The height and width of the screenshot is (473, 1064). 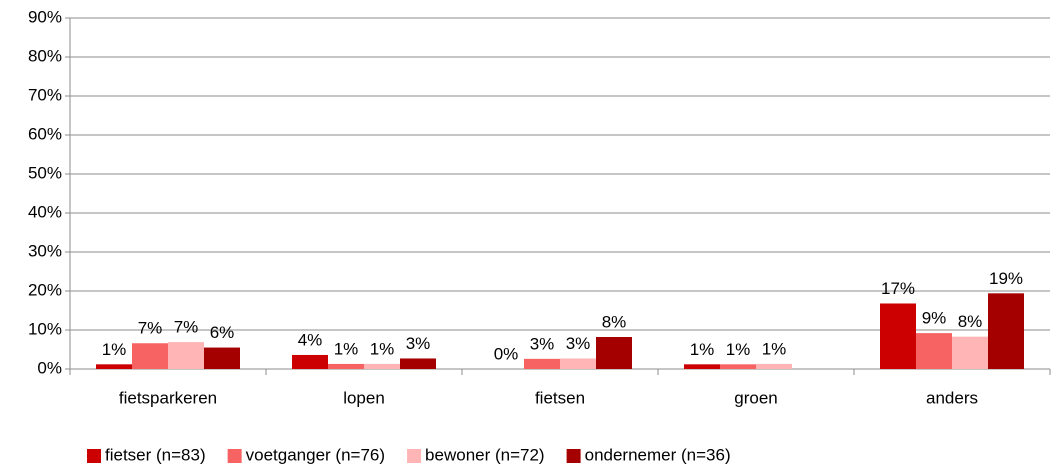 I want to click on y-tick-label: 10%, so click(x=45, y=328).